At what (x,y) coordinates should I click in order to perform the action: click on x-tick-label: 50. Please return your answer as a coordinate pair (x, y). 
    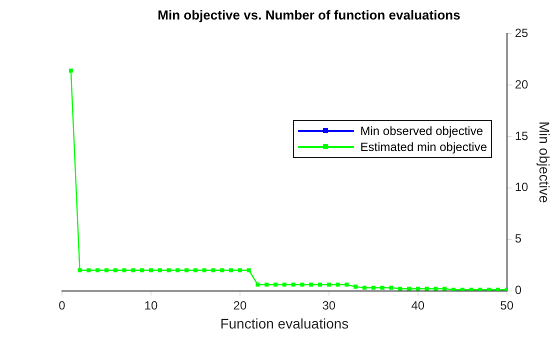
    Looking at the image, I should click on (507, 305).